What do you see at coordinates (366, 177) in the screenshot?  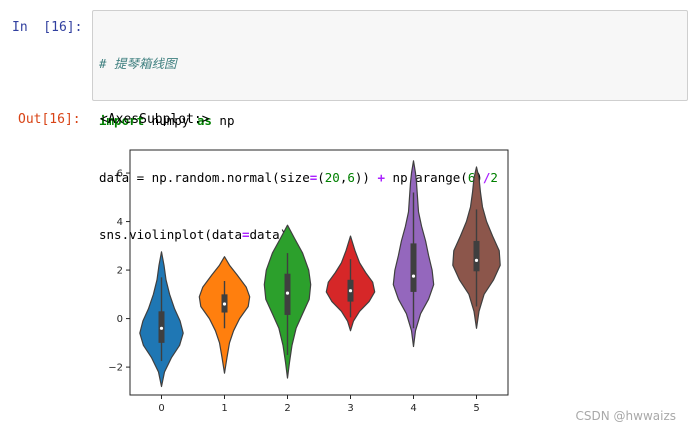 I see `code-segment: ))` at bounding box center [366, 177].